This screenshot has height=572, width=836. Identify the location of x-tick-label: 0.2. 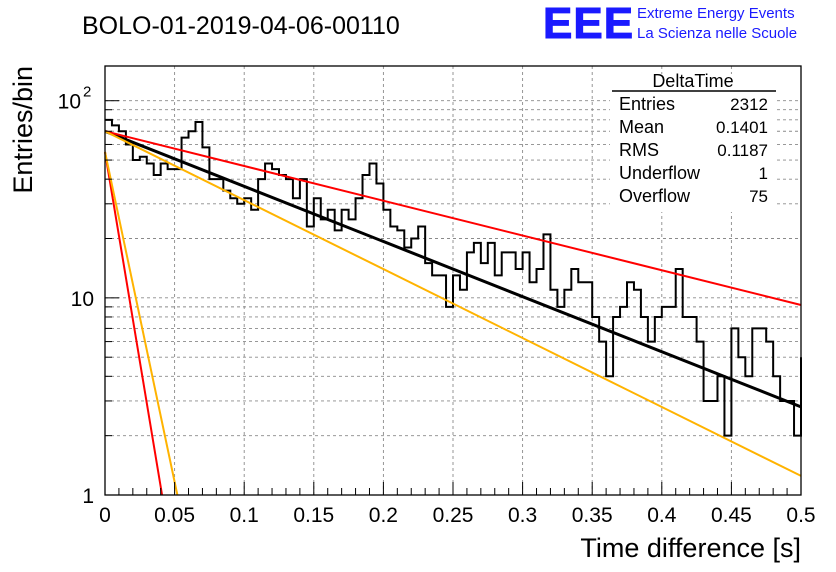
(383, 515).